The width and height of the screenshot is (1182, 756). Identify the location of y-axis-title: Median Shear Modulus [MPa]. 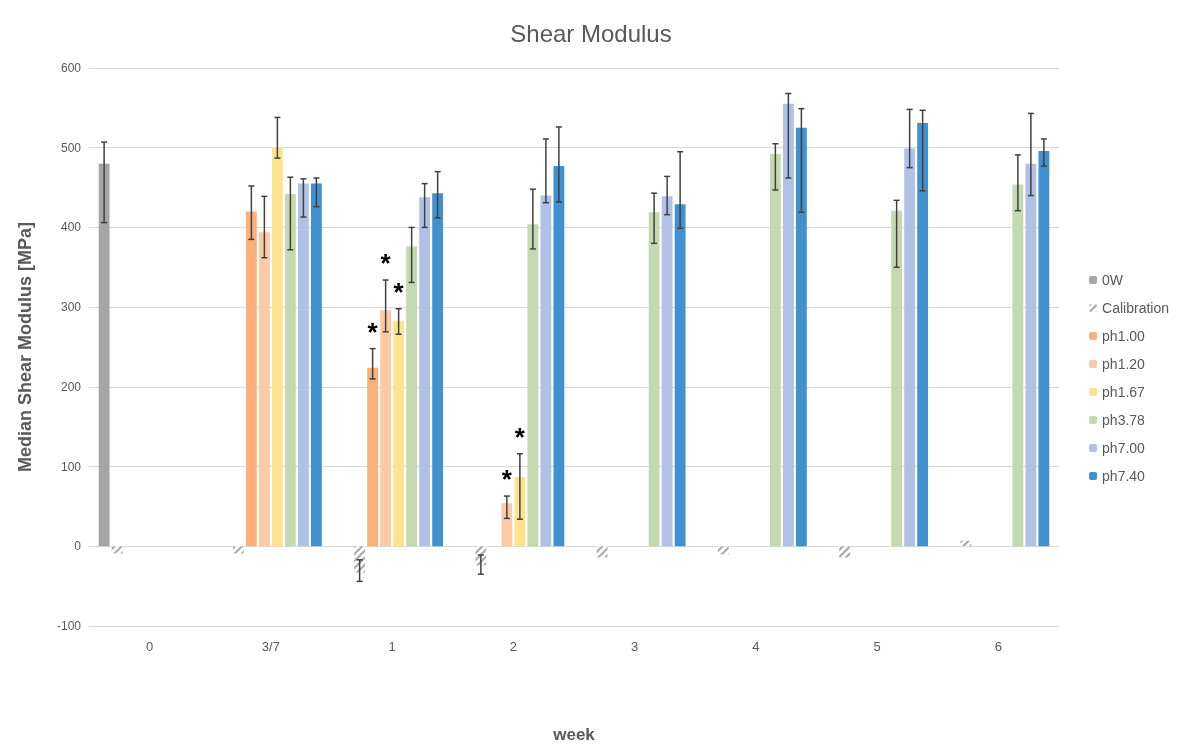
(25, 347).